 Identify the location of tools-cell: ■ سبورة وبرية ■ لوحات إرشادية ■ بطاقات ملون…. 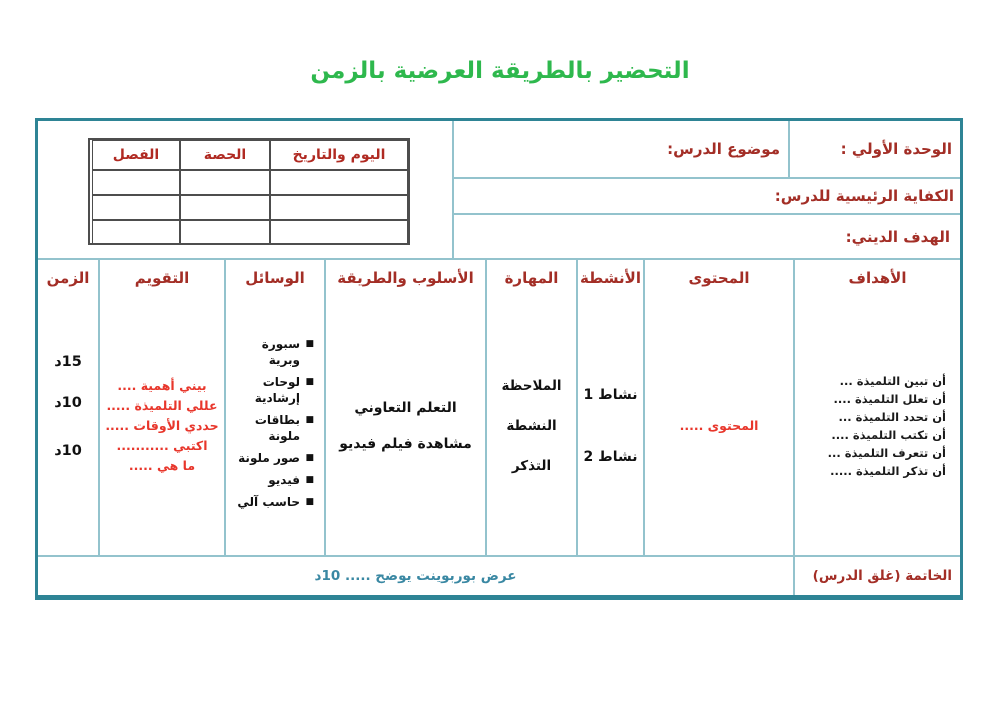
(274, 425).